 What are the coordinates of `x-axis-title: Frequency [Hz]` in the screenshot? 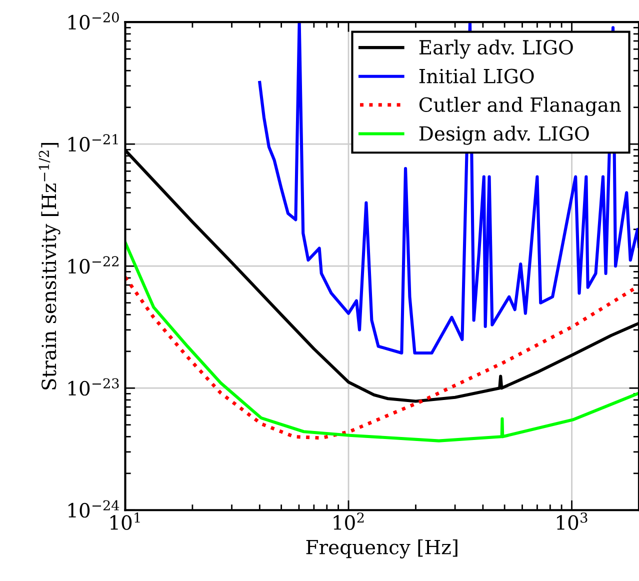 It's located at (382, 548).